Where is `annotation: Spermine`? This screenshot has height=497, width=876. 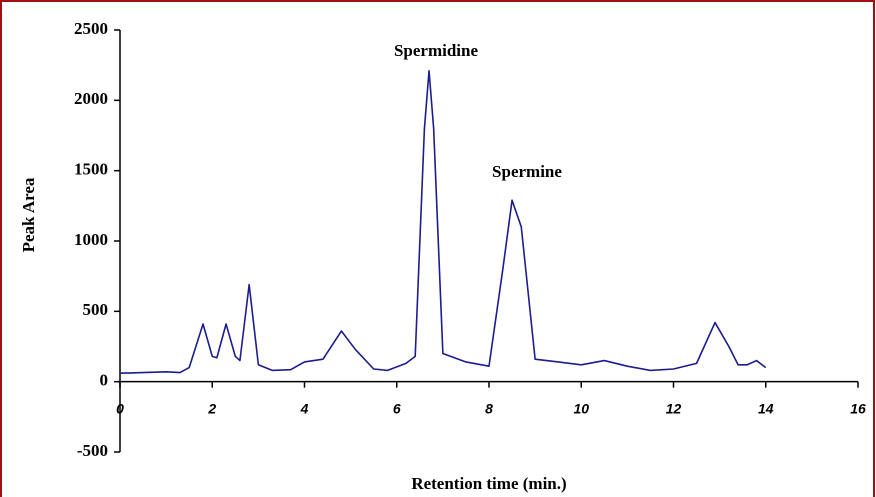
annotation: Spermine is located at coordinates (527, 171).